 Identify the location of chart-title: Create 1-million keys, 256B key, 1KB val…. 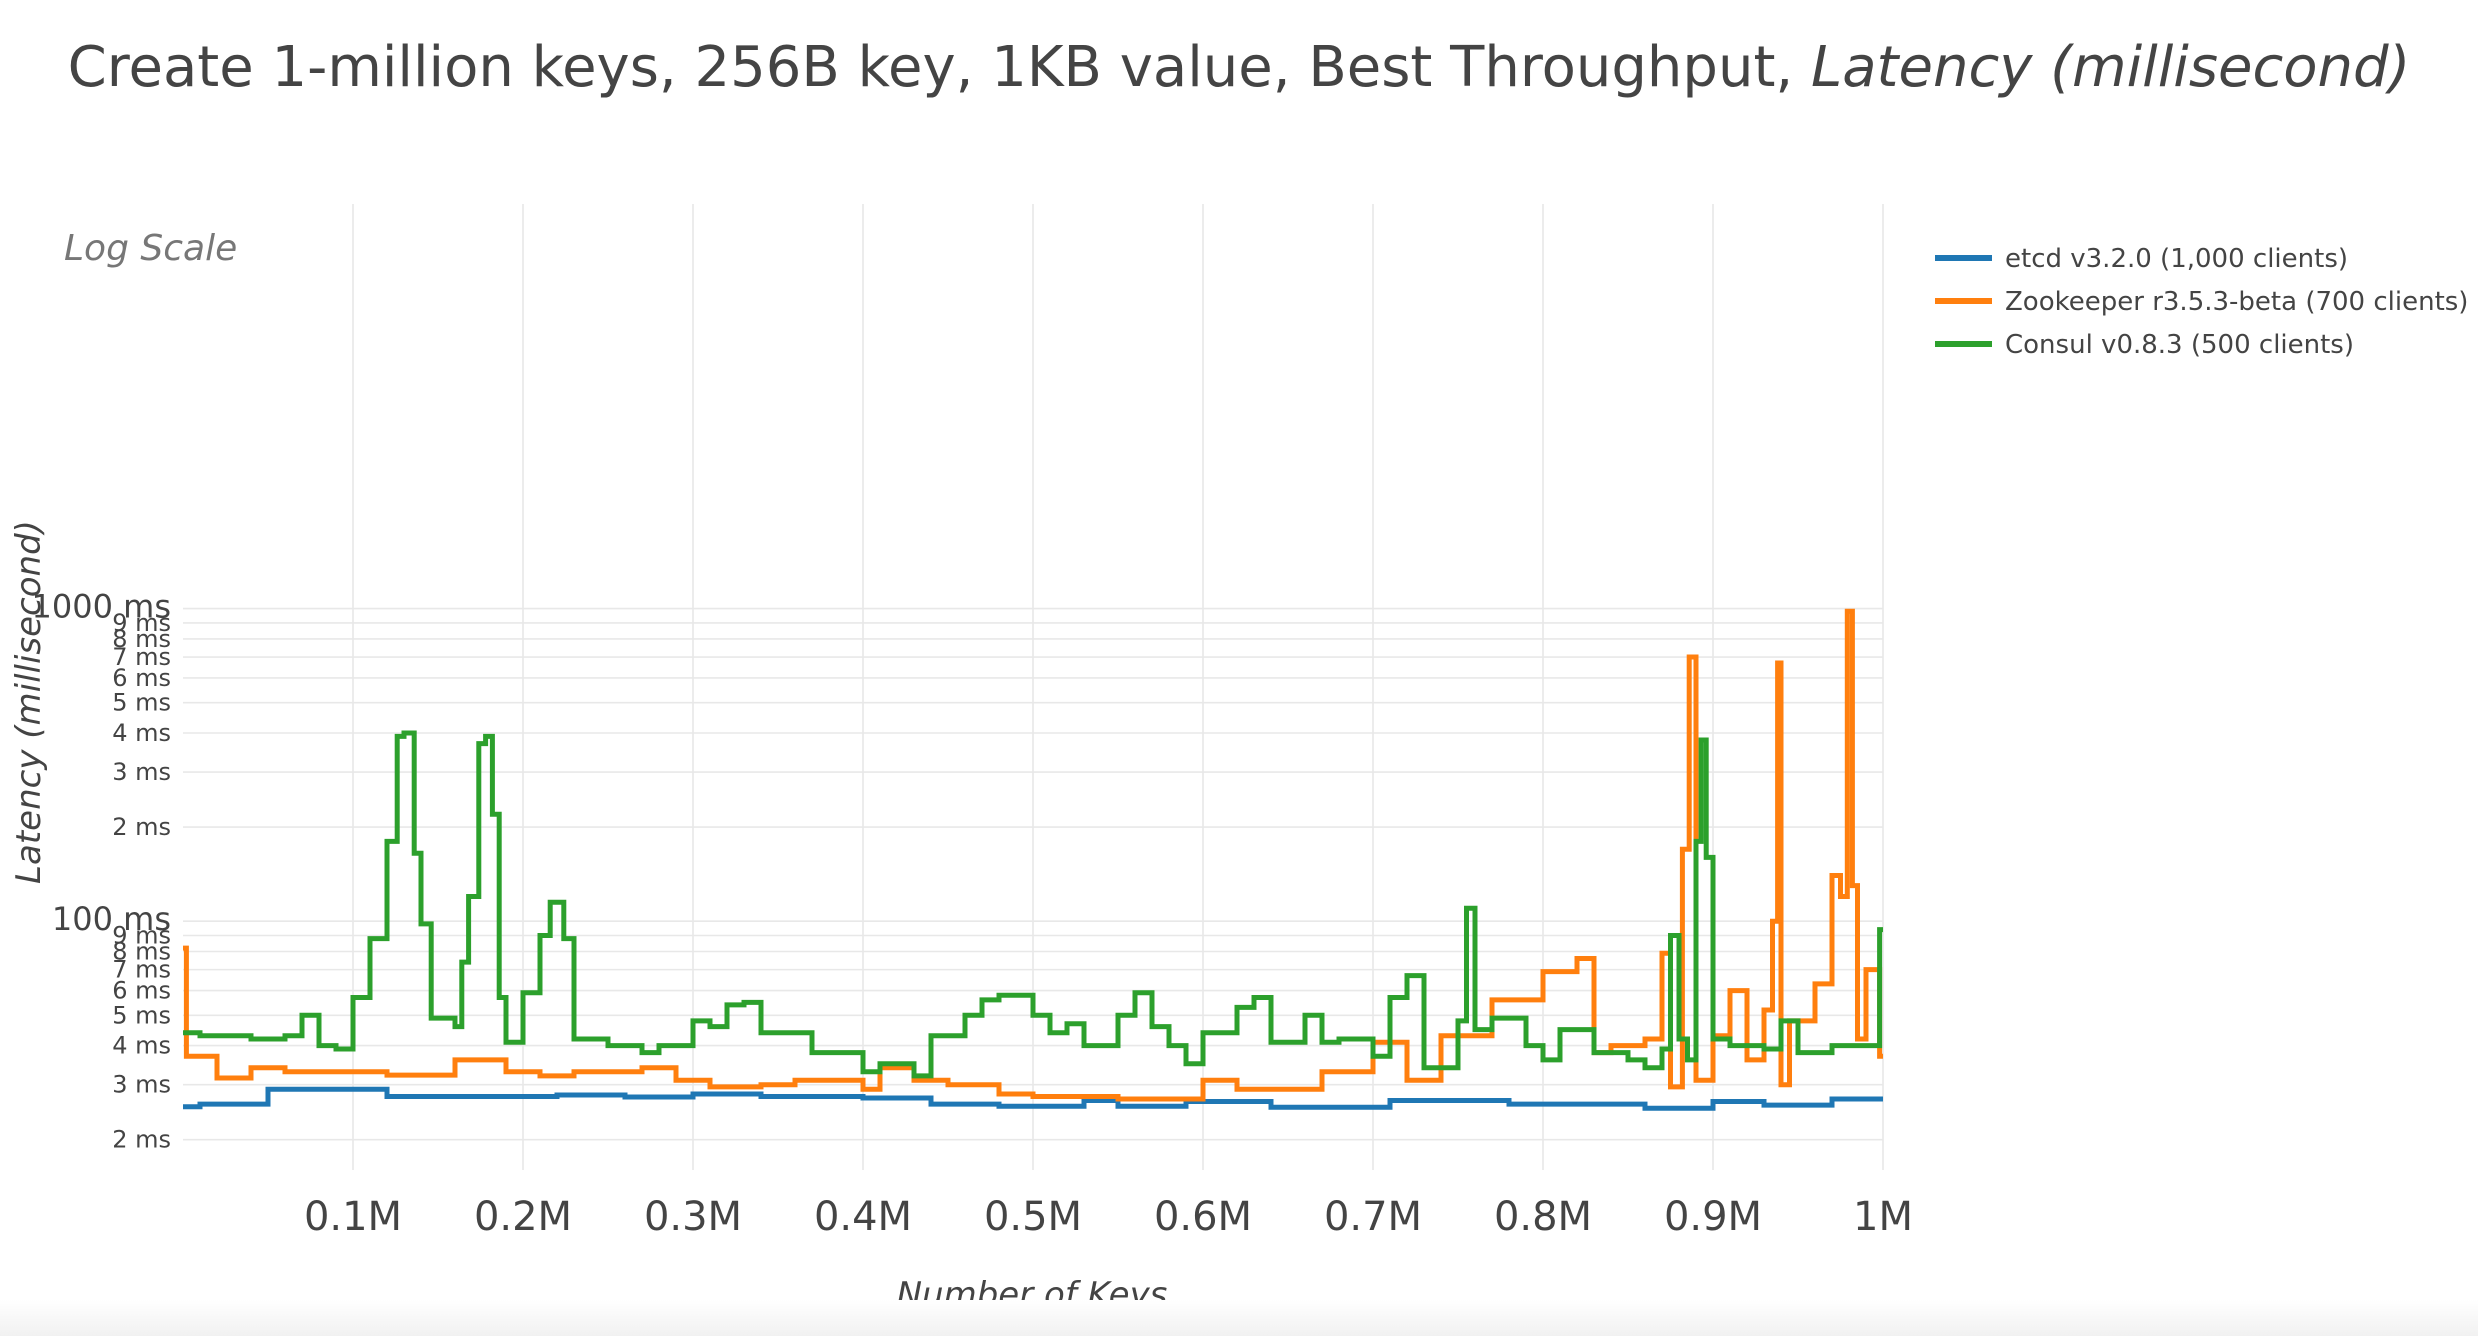
(1239, 67).